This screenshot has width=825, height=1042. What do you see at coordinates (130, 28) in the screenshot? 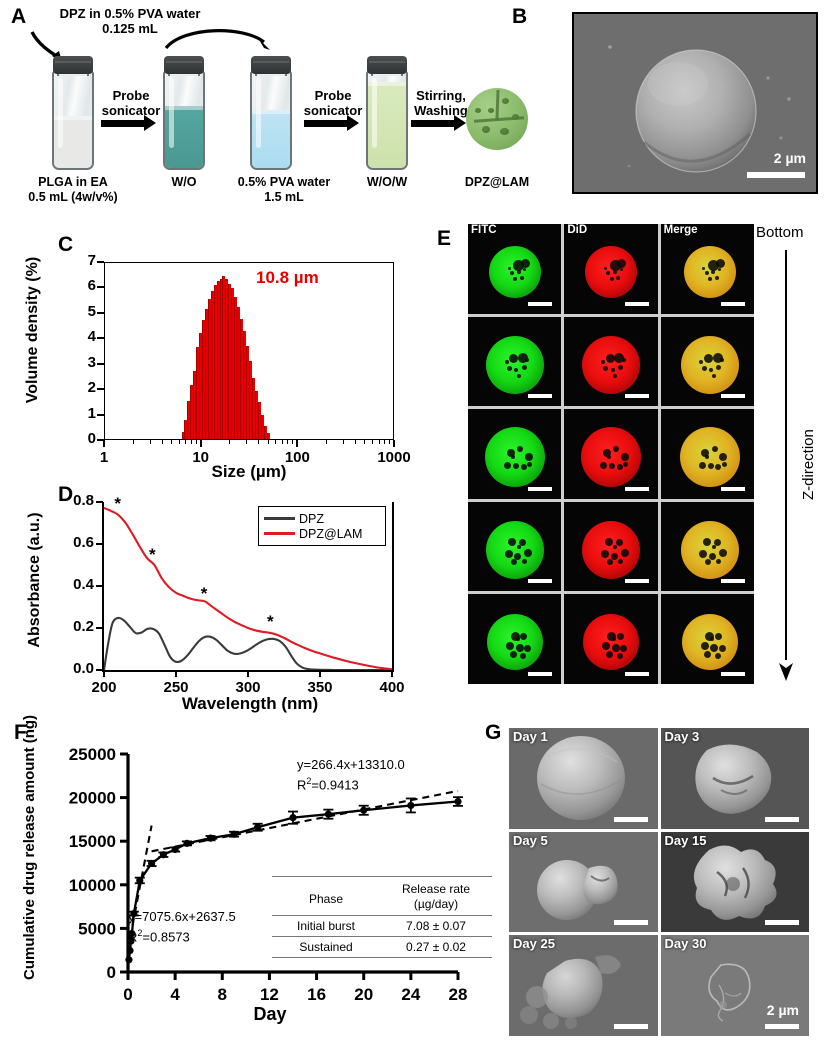
I see `panelA-annotation-line2: 0.125 mL` at bounding box center [130, 28].